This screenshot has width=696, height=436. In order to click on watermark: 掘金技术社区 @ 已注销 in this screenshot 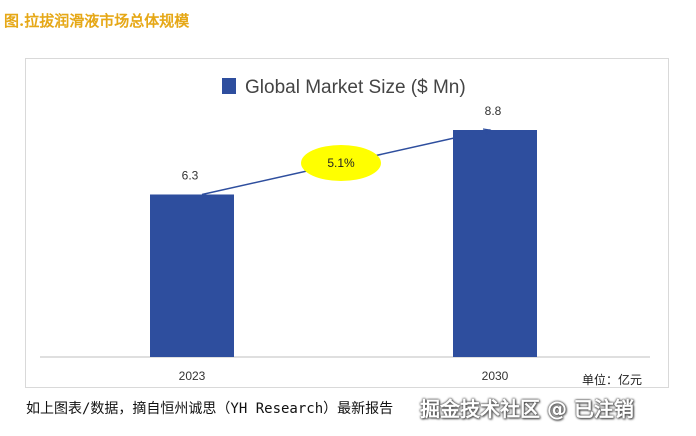, I will do `click(527, 409)`.